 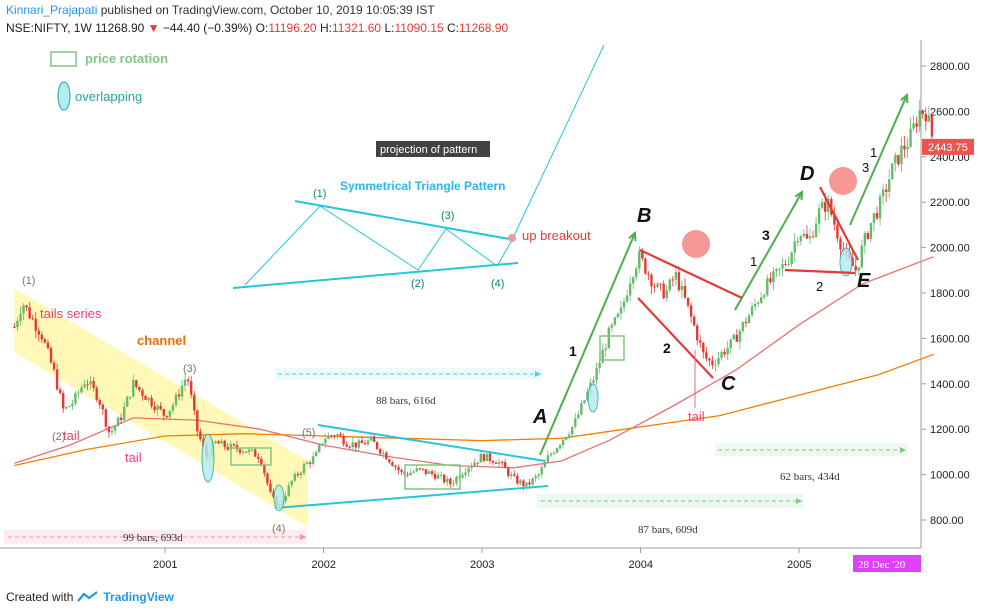 What do you see at coordinates (799, 501) in the screenshot?
I see `range-87-line-arrow` at bounding box center [799, 501].